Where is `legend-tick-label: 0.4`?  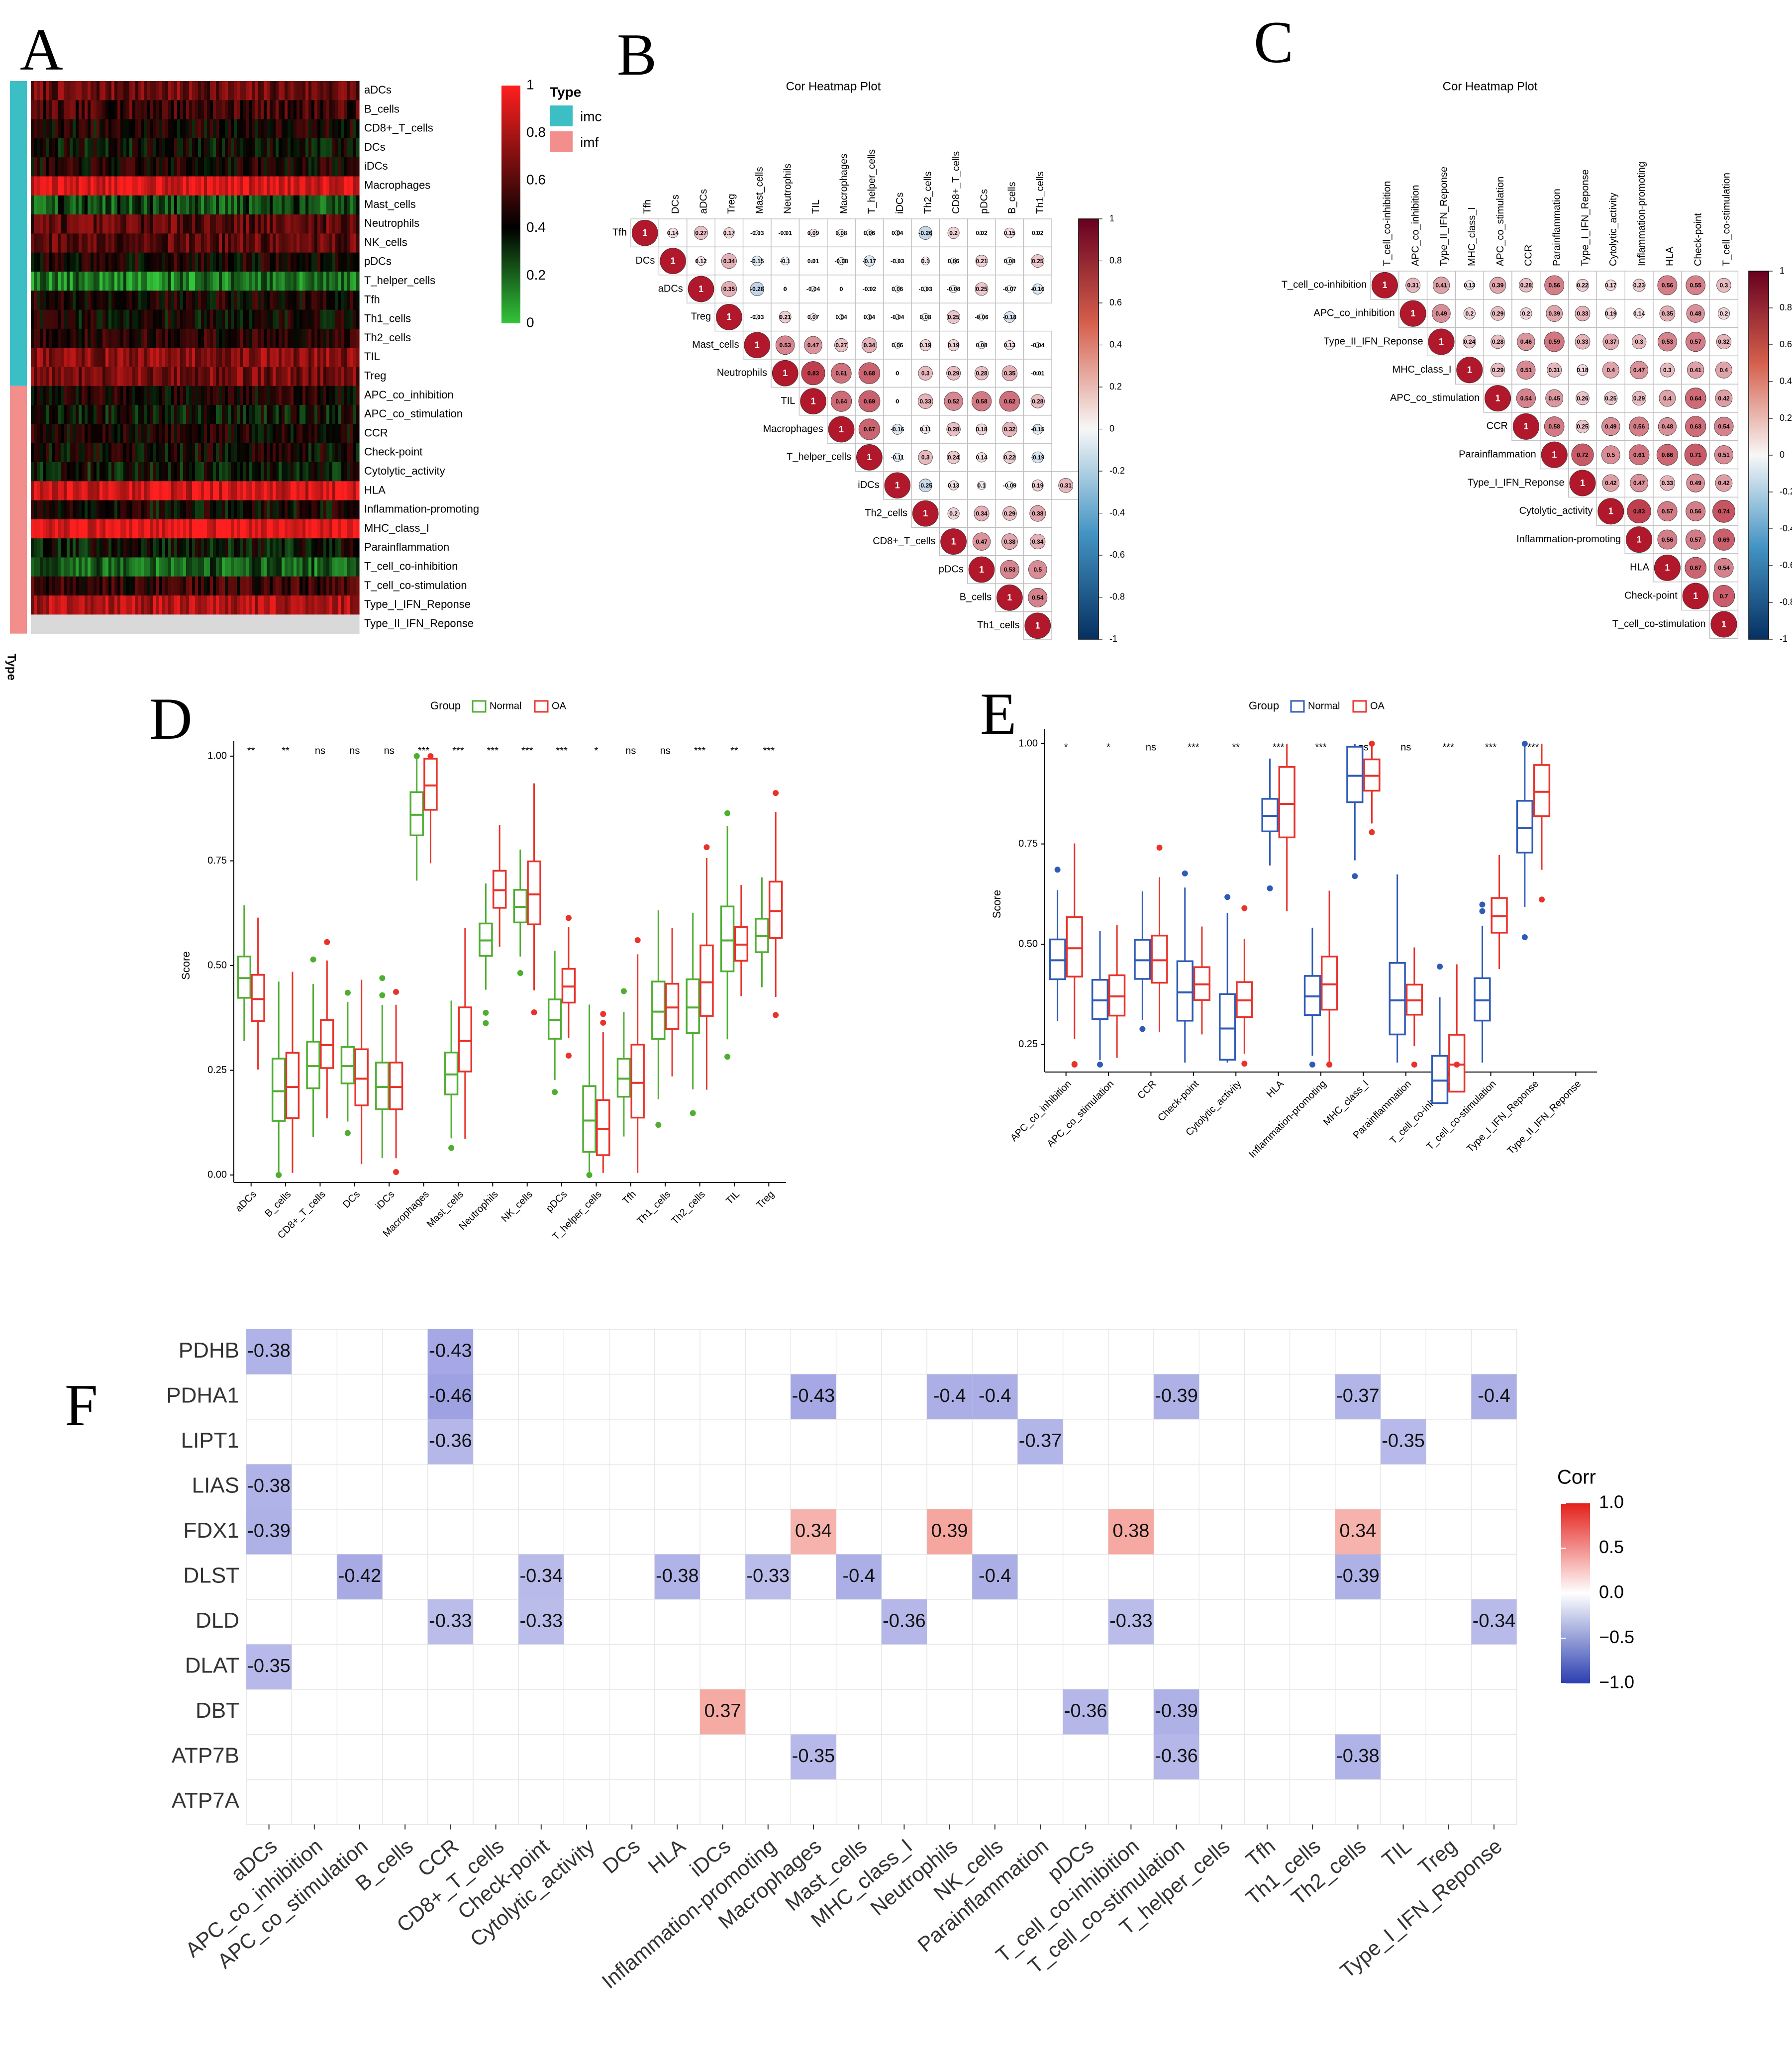
legend-tick-label: 0.4 is located at coordinates (1115, 344).